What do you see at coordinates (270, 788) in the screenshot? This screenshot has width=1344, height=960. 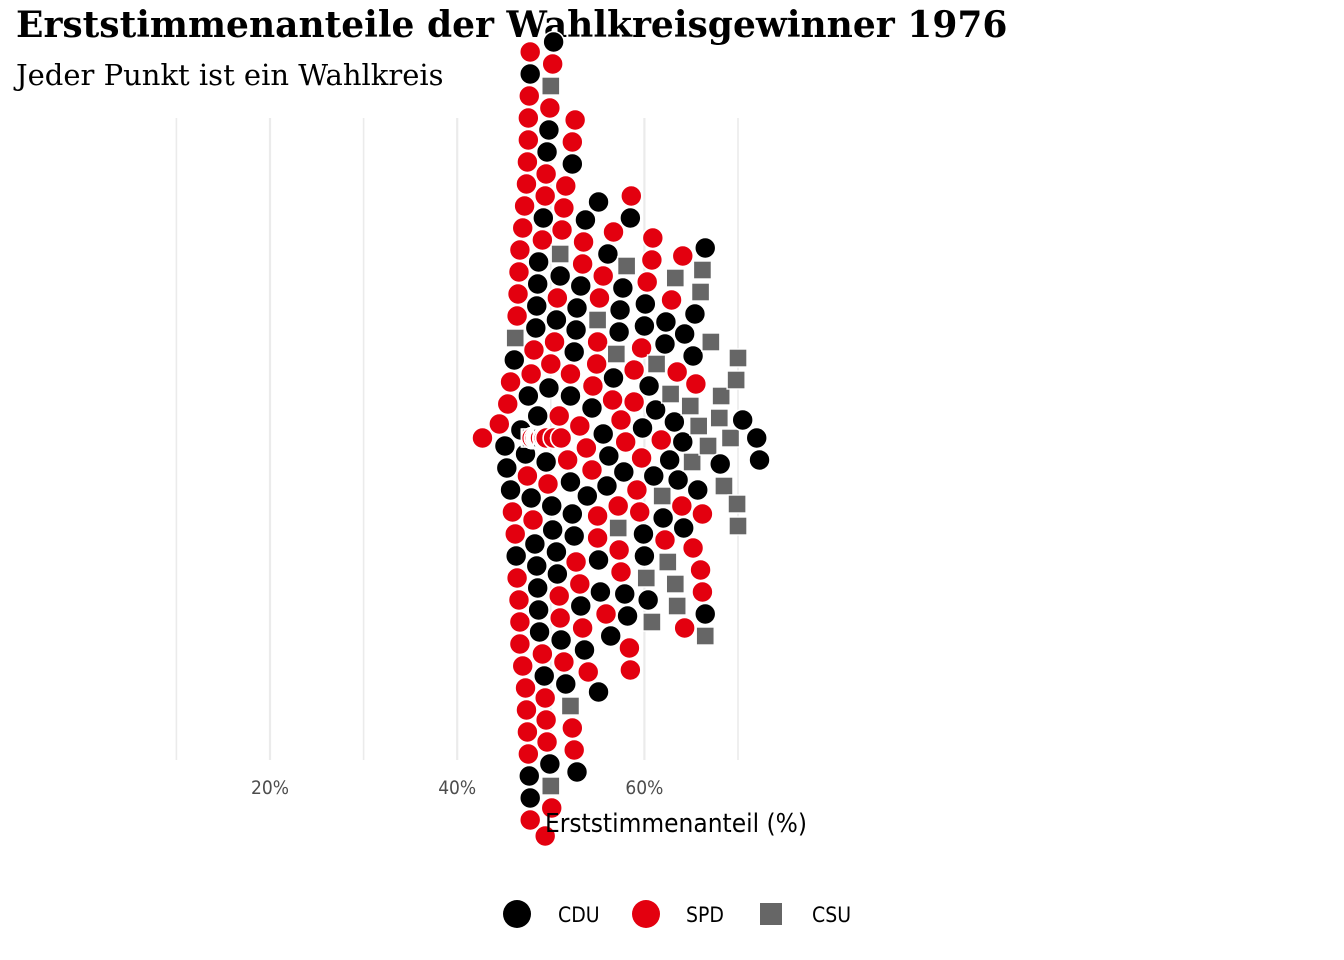 I see `x-tick-label-20: 20%` at bounding box center [270, 788].